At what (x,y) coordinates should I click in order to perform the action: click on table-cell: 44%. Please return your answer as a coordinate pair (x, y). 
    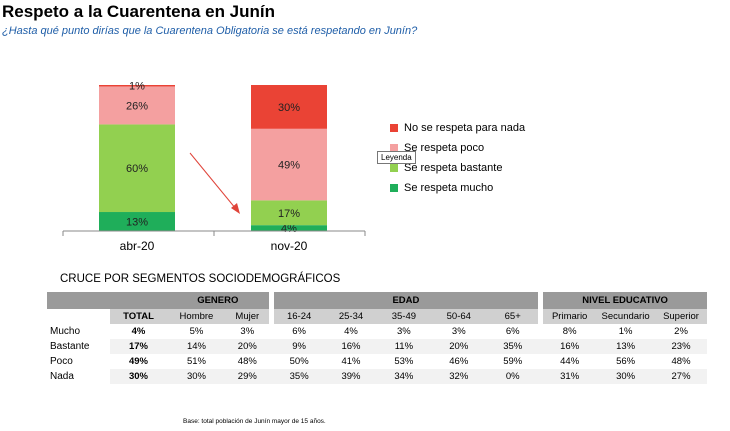
    Looking at the image, I should click on (570, 361).